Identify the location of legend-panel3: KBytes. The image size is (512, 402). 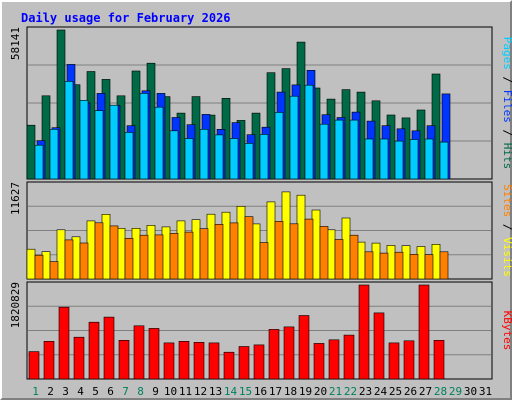
(506, 331).